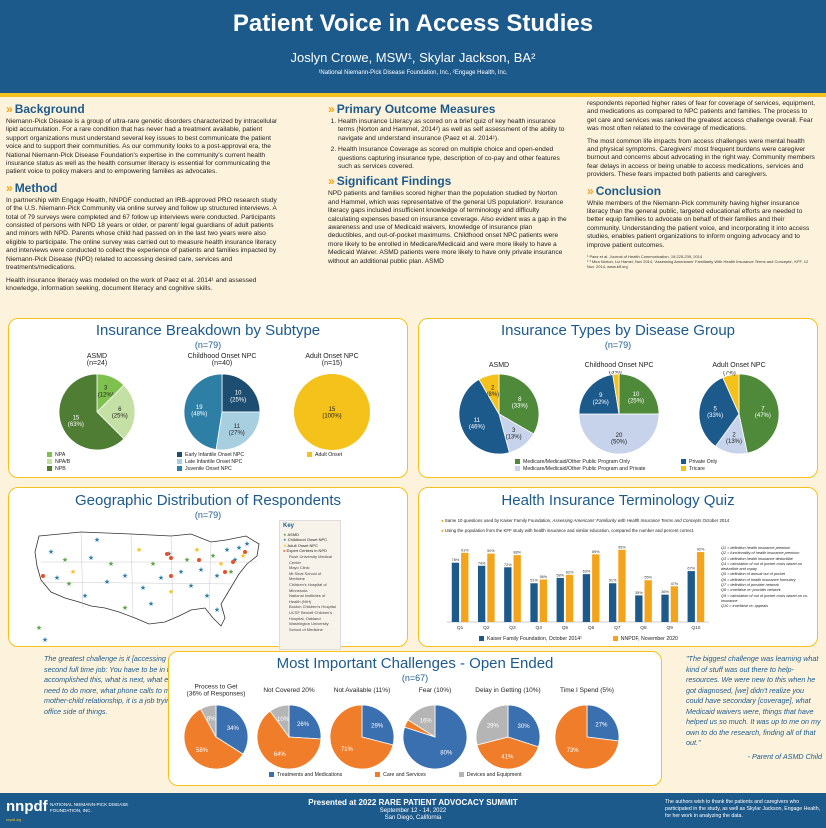  I want to click on key-item: ★ ASMD, so click(291, 534).